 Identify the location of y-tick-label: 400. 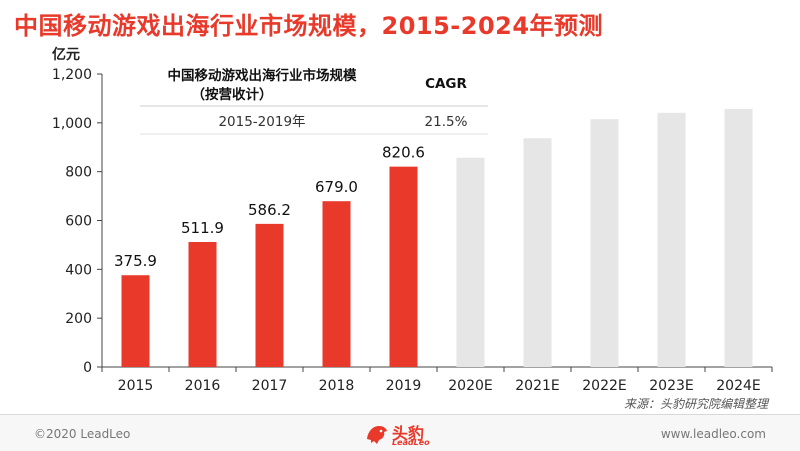
(78, 270).